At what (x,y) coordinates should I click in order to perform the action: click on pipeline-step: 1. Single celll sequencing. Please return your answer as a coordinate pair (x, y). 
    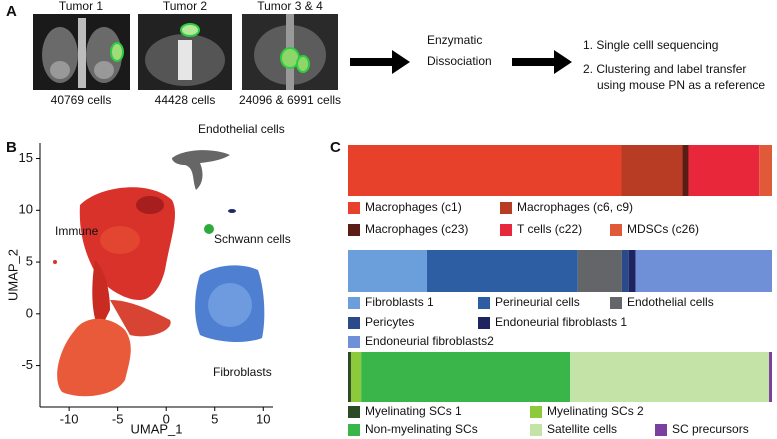
    Looking at the image, I should click on (650, 45).